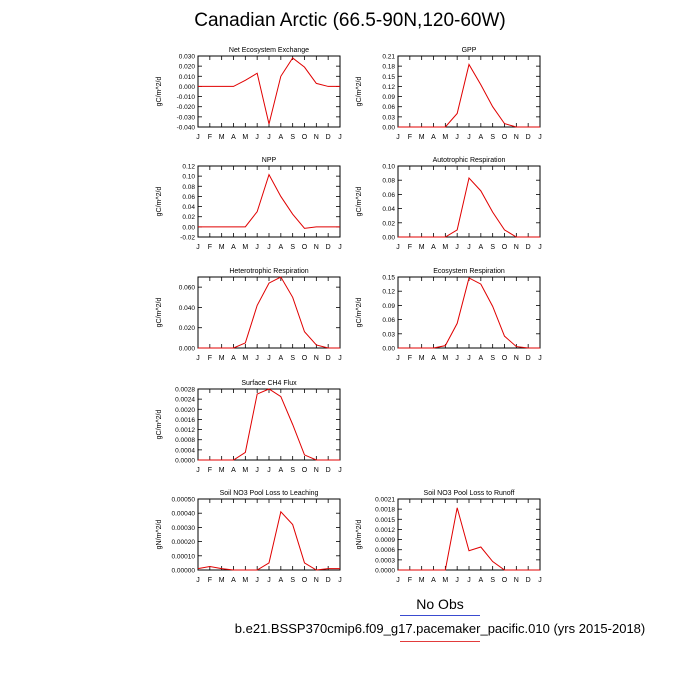 The height and width of the screenshot is (700, 700). I want to click on y-tick-label: 0.15, so click(388, 278).